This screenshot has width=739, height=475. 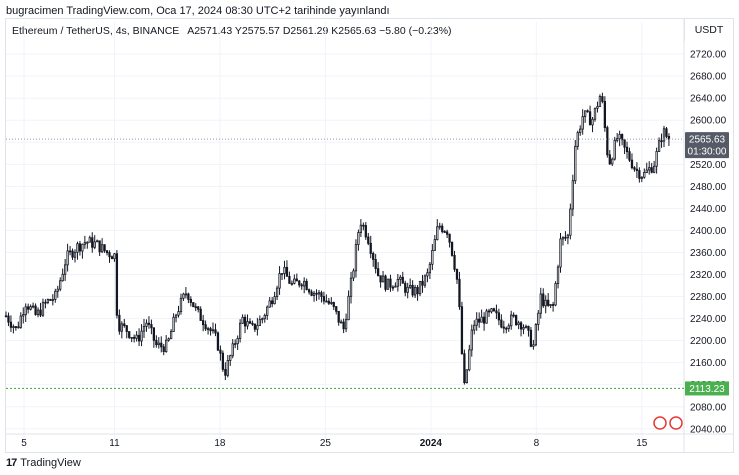 What do you see at coordinates (708, 99) in the screenshot?
I see `y-tick-label: 2640.00` at bounding box center [708, 99].